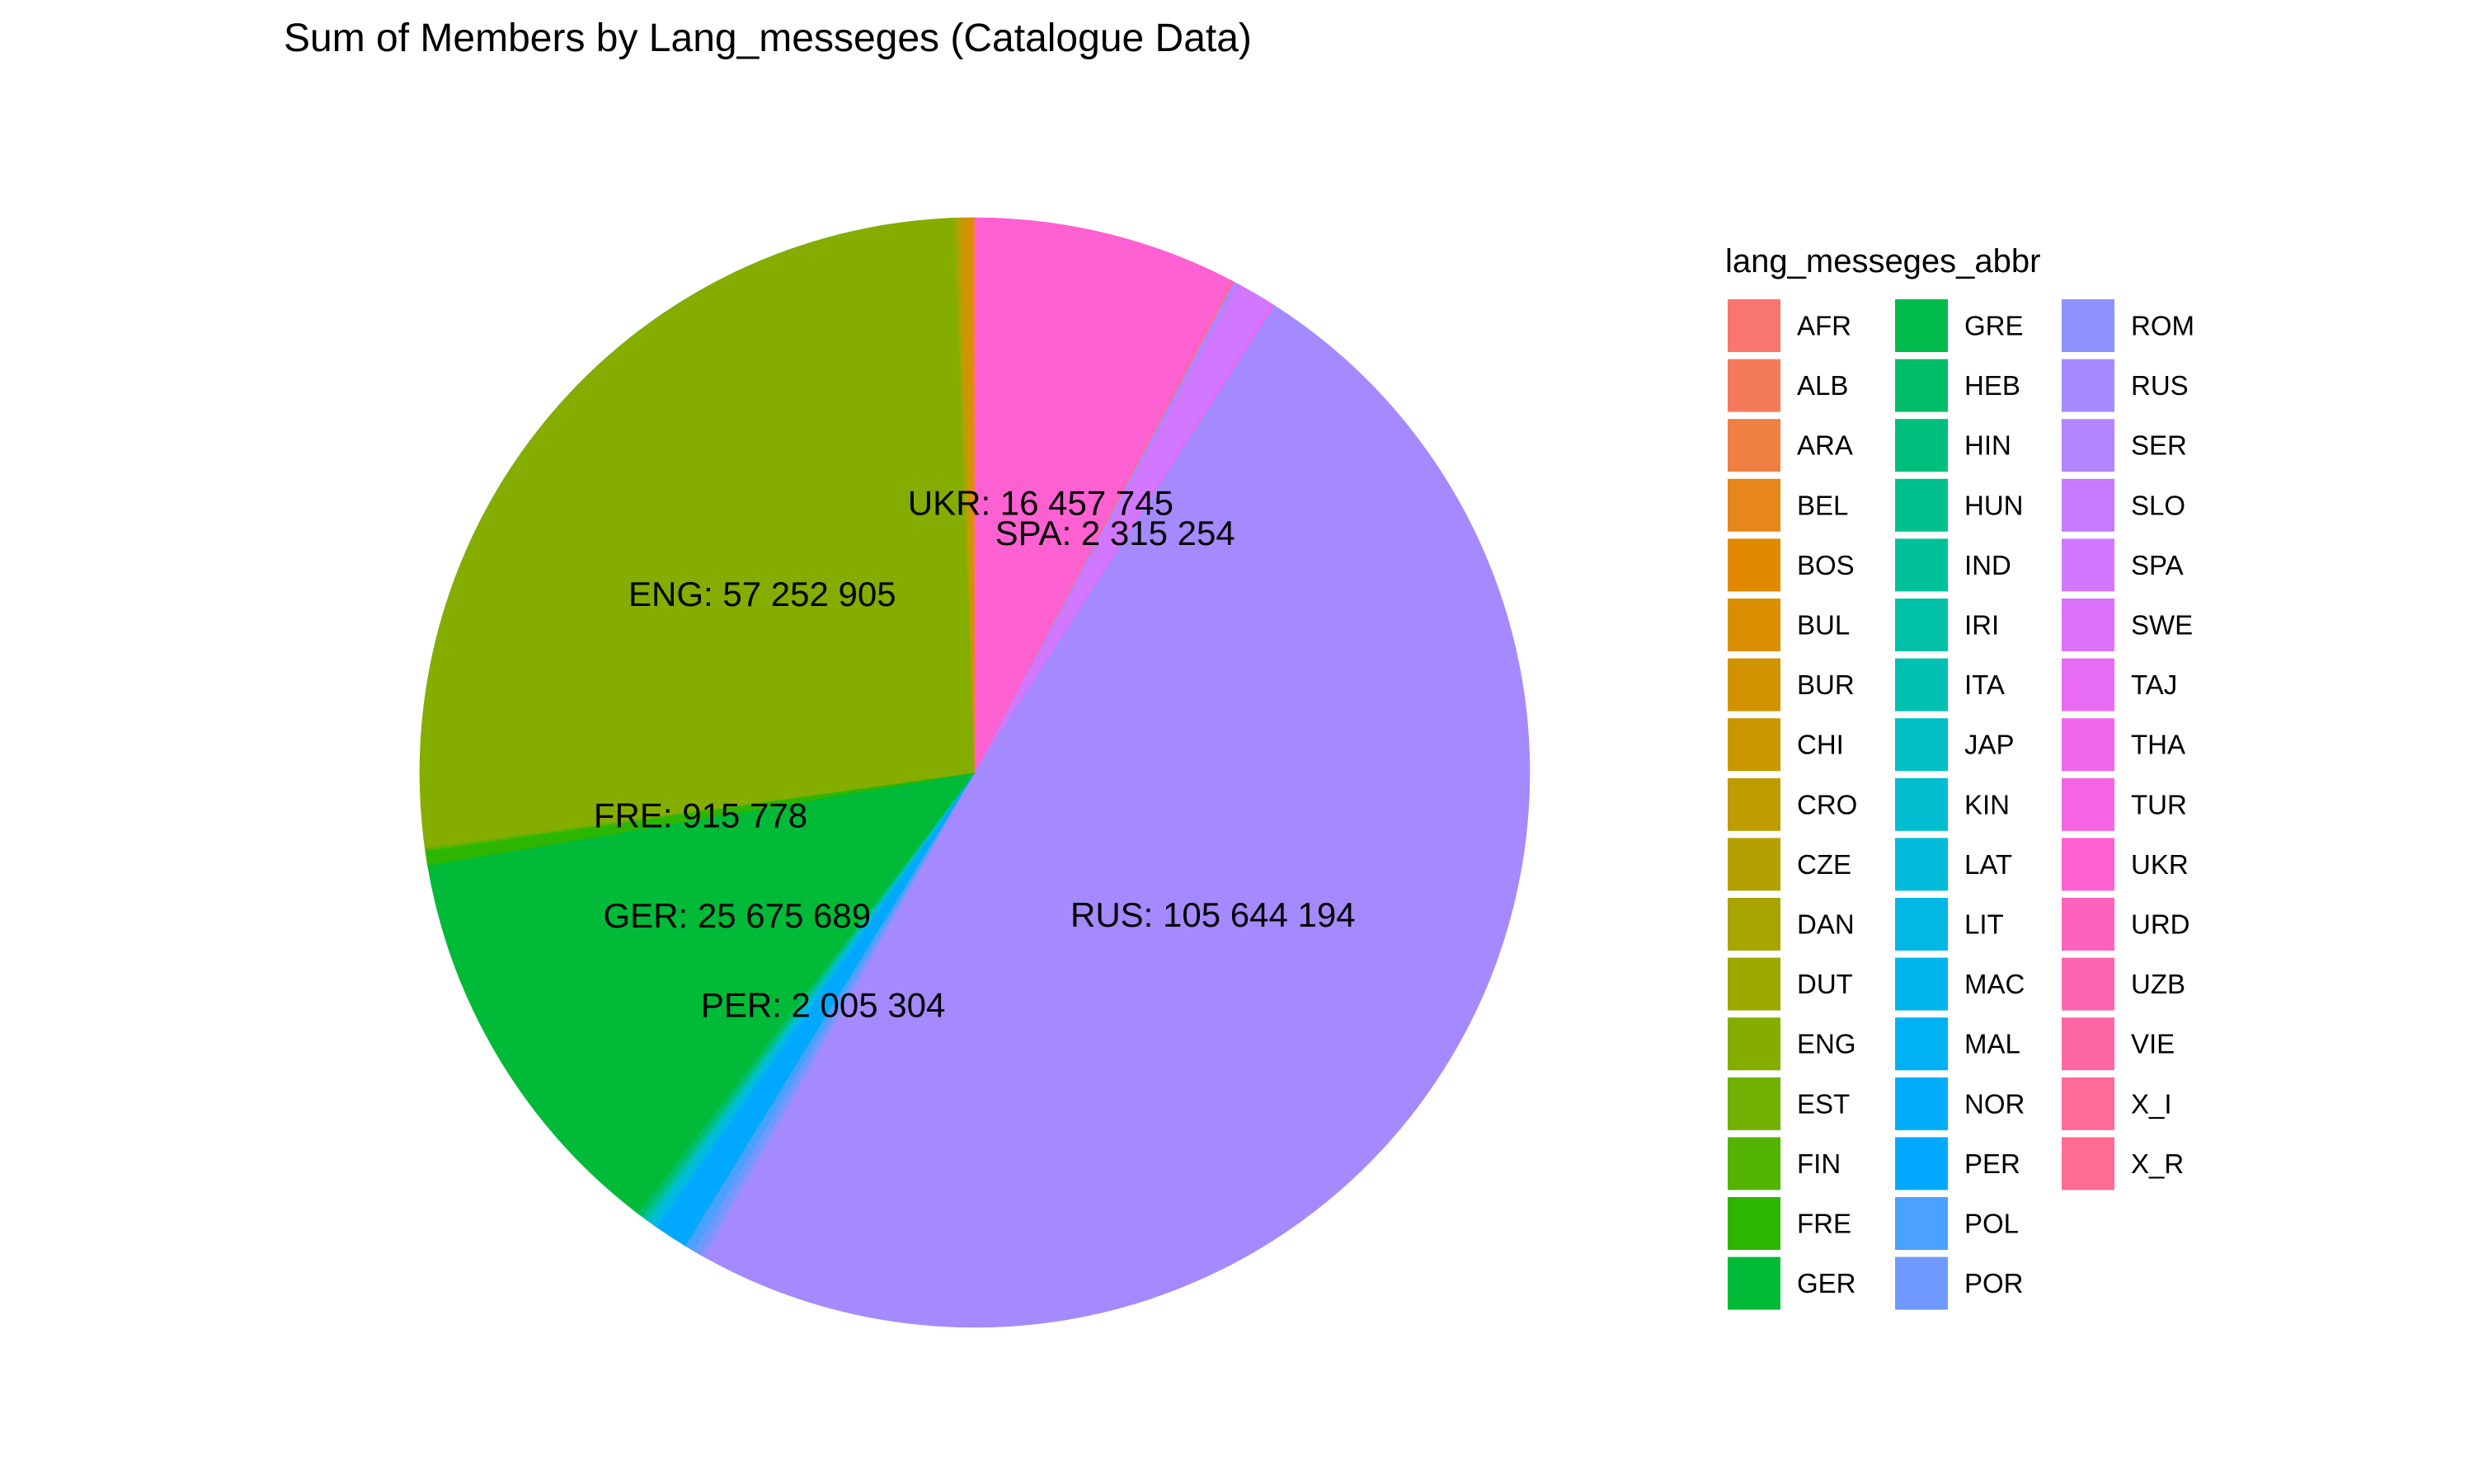 This screenshot has height=1484, width=2474. Describe the element at coordinates (2124, 445) in the screenshot. I see `legend-item-ser: SER` at that location.